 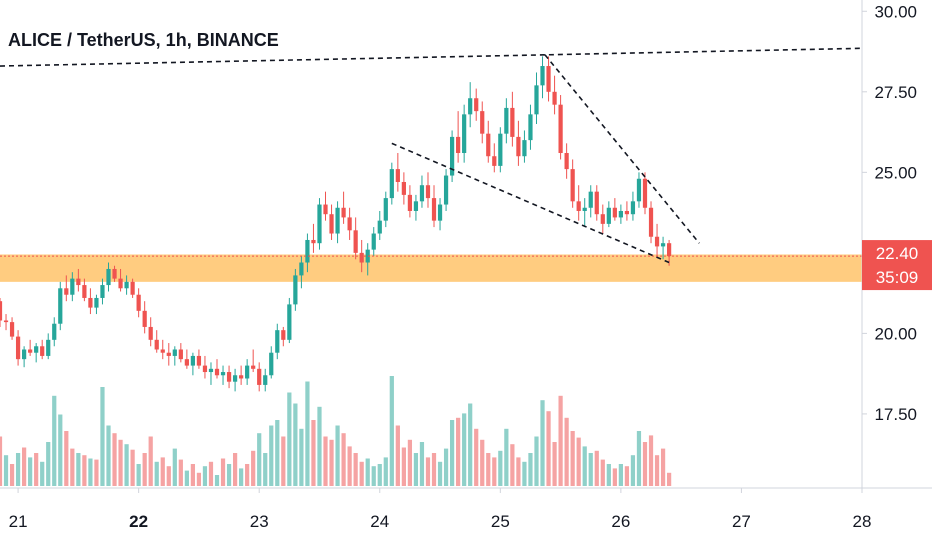 I want to click on trendline-resistance, so click(x=431, y=57).